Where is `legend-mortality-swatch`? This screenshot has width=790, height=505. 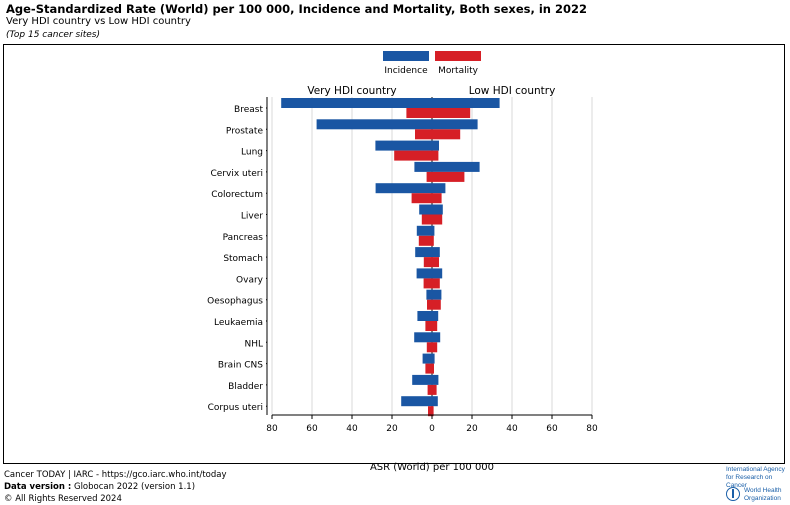
legend-mortality-swatch is located at coordinates (458, 56).